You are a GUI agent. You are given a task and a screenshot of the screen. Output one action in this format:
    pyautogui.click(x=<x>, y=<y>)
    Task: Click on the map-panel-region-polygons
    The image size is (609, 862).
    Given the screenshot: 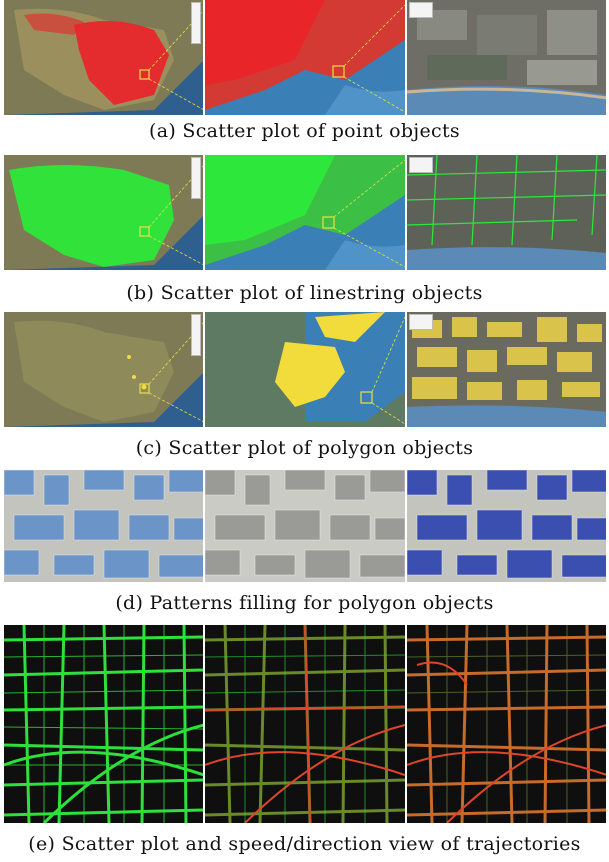 What is the action you would take?
    pyautogui.click(x=305, y=369)
    